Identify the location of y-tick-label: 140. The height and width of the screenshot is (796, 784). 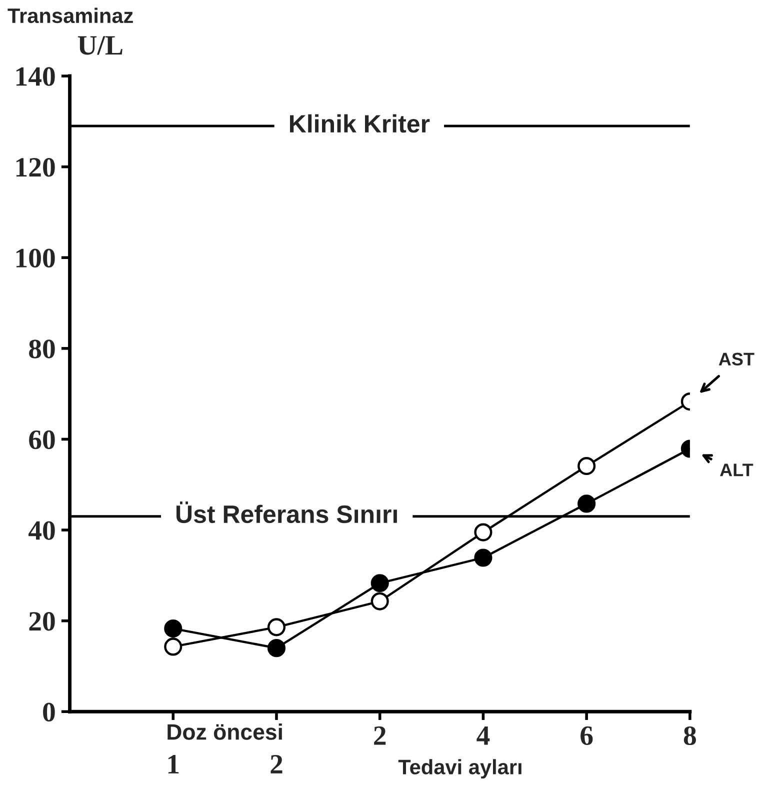
(35, 76).